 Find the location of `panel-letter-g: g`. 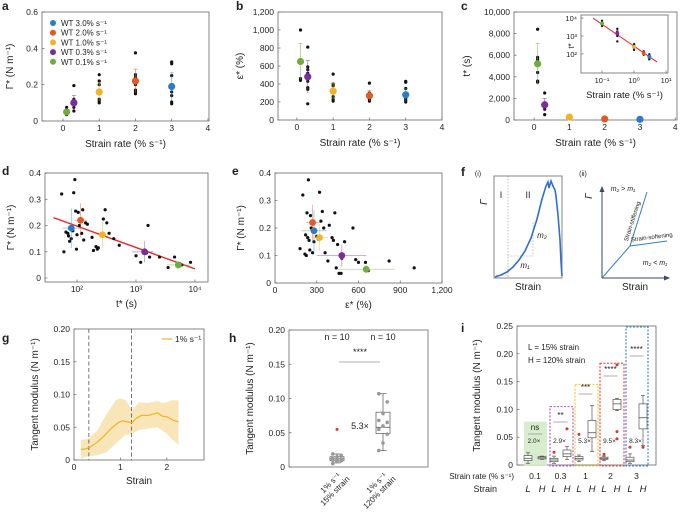

panel-letter-g: g is located at coordinates (5, 338).